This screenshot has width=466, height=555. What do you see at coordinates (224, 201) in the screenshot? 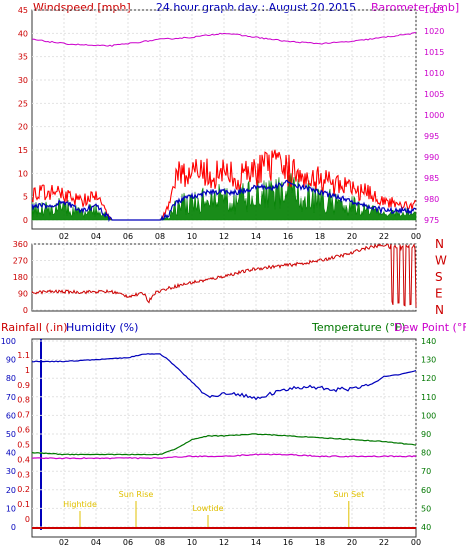
I see `average-wind-series` at bounding box center [224, 201].